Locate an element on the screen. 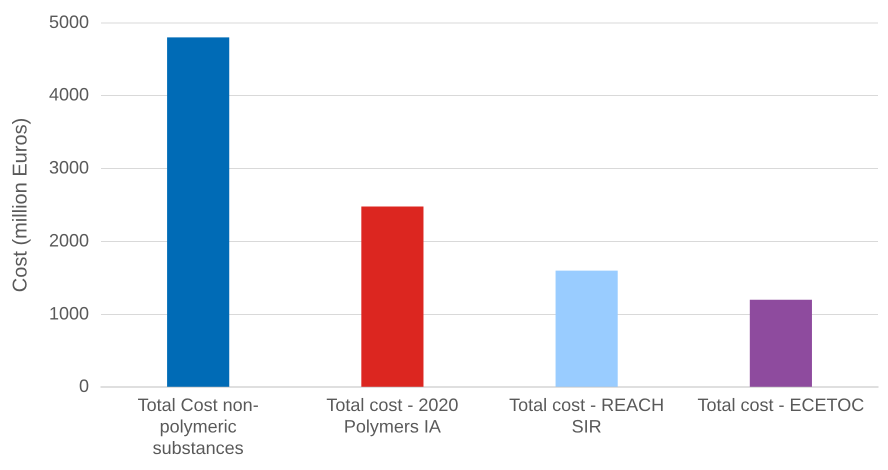 This screenshot has width=888, height=470. x-tick-label: Total cost - ECETOC is located at coordinates (781, 404).